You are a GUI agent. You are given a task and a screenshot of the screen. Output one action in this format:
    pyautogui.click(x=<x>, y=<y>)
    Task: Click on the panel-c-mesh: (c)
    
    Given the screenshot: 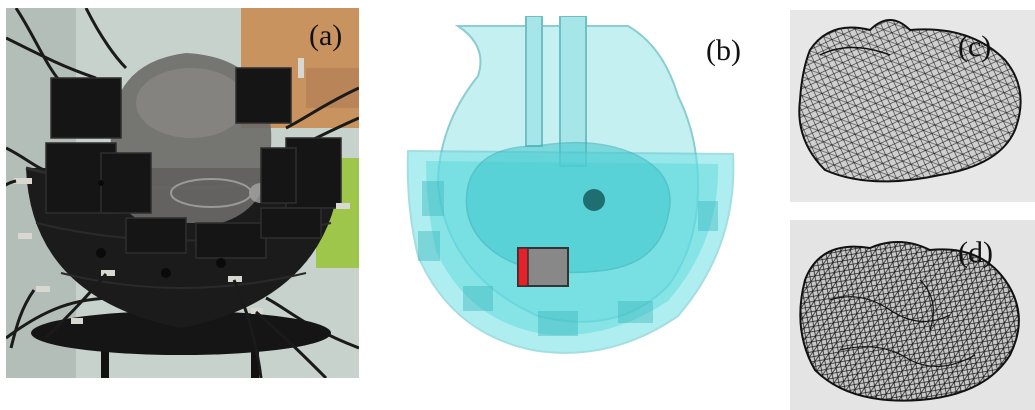 What is the action you would take?
    pyautogui.click(x=912, y=106)
    